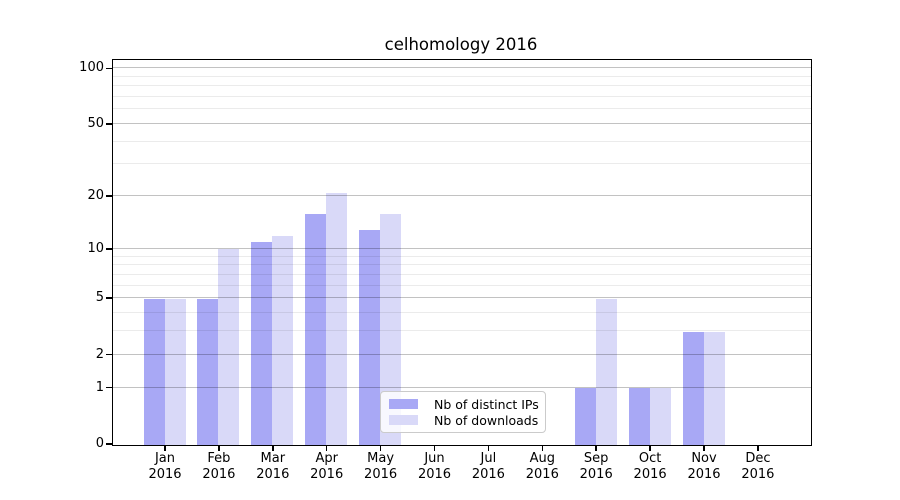 This screenshot has width=900, height=500. I want to click on legend: Nb of distinct IPs Nb of downloads, so click(463, 412).